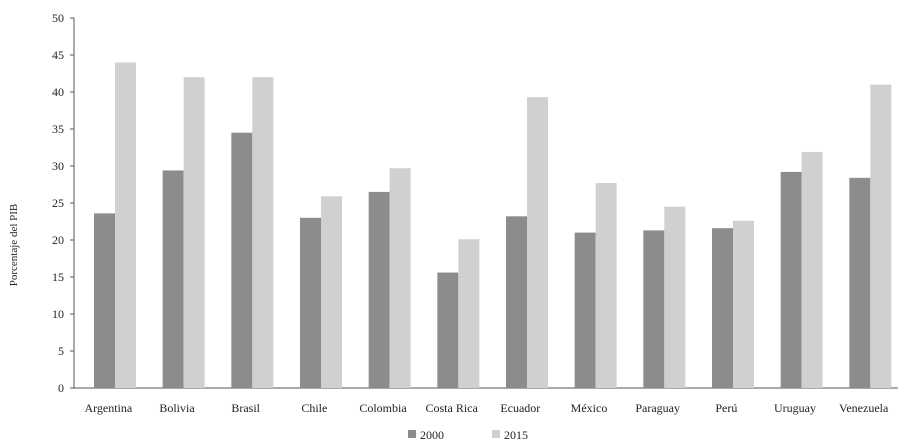 The height and width of the screenshot is (448, 899). Describe the element at coordinates (412, 434) in the screenshot. I see `legend-swatch-2000` at that location.